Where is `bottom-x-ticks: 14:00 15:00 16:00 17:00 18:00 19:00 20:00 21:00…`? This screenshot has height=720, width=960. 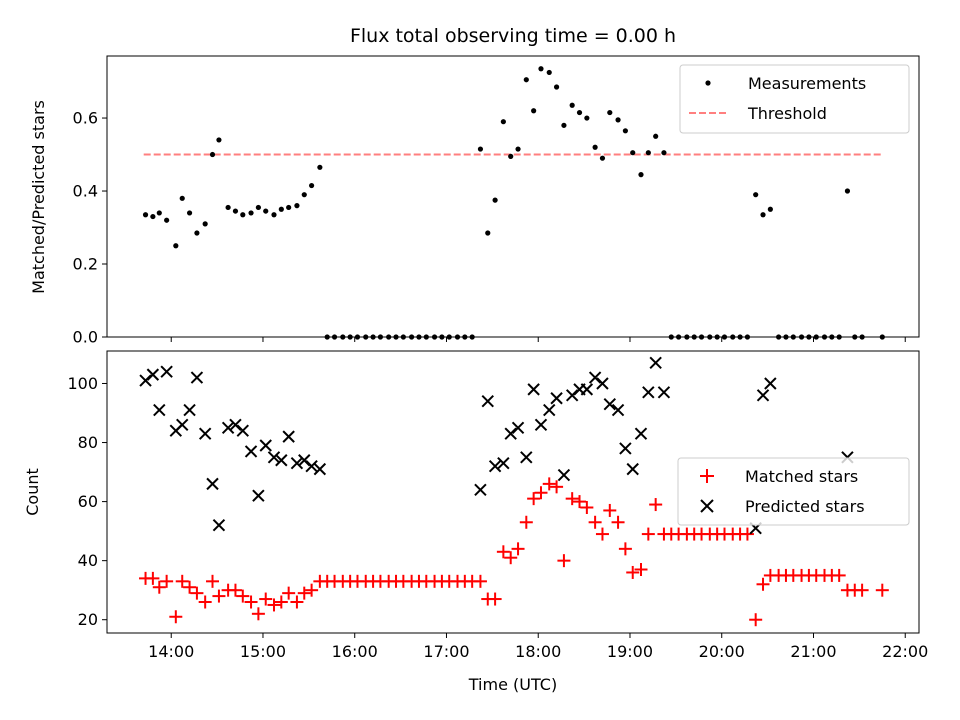 bottom-x-ticks: 14:00 15:00 16:00 17:00 18:00 19:00 20:00 21:00… is located at coordinates (538, 647).